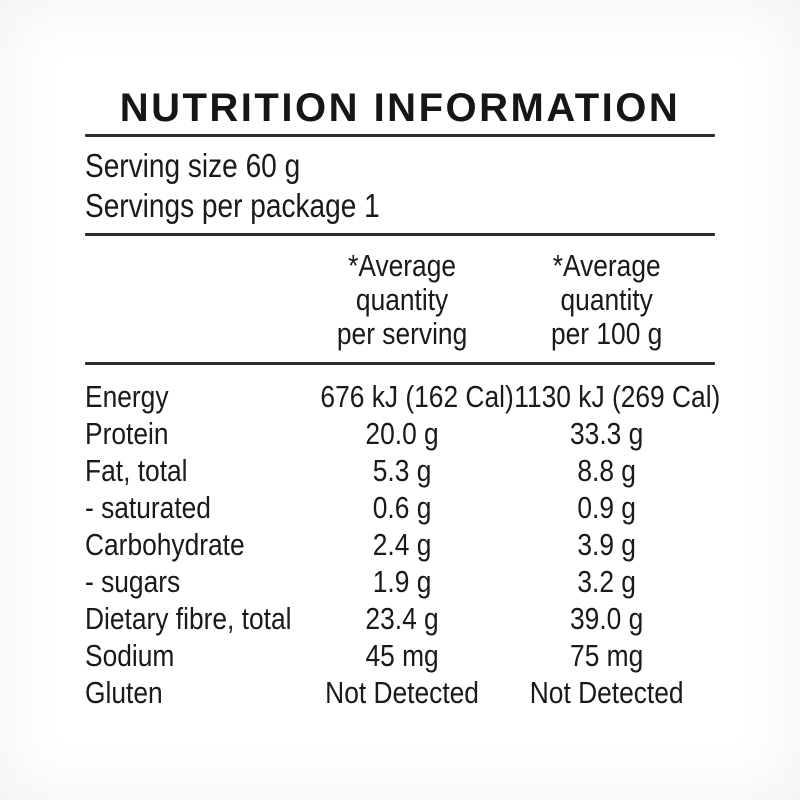  I want to click on nutrient-name-text: - saturated, so click(148, 507).